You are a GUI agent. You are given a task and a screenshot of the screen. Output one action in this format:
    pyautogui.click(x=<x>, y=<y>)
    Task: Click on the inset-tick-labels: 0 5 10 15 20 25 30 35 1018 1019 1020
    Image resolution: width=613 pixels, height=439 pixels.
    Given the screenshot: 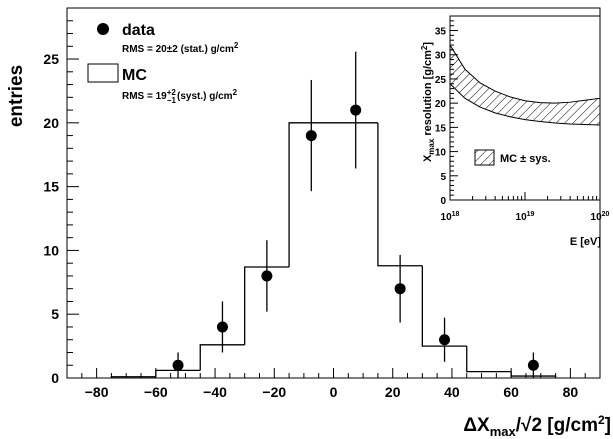 What is the action you would take?
    pyautogui.click(x=522, y=125)
    